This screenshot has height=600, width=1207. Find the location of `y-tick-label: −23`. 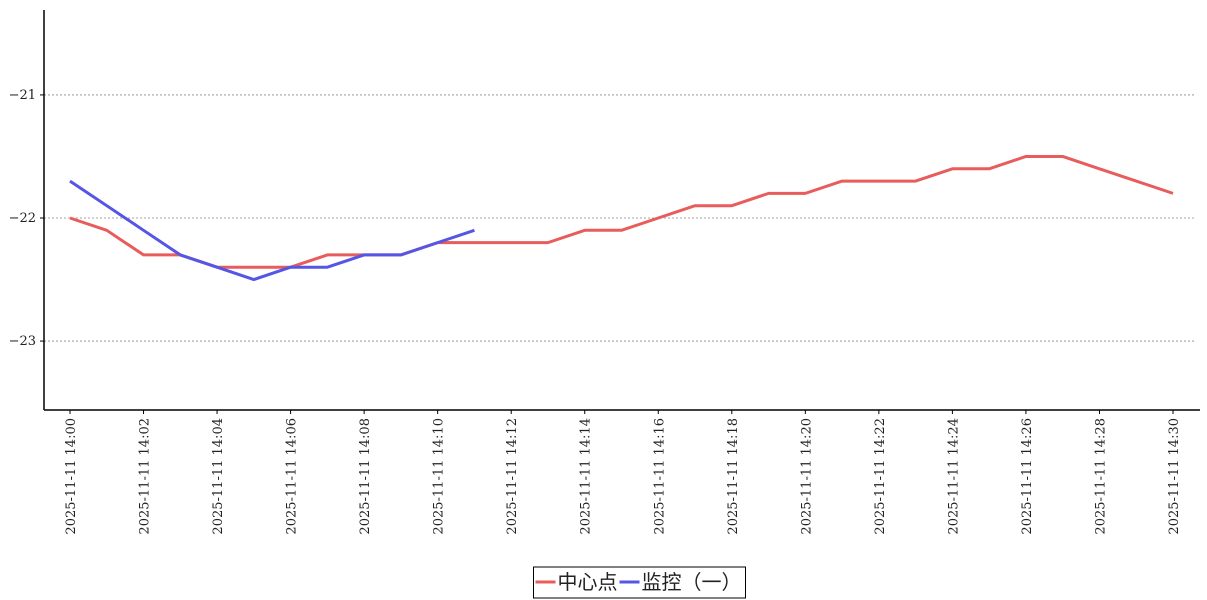

y-tick-label: −23 is located at coordinates (22, 341).